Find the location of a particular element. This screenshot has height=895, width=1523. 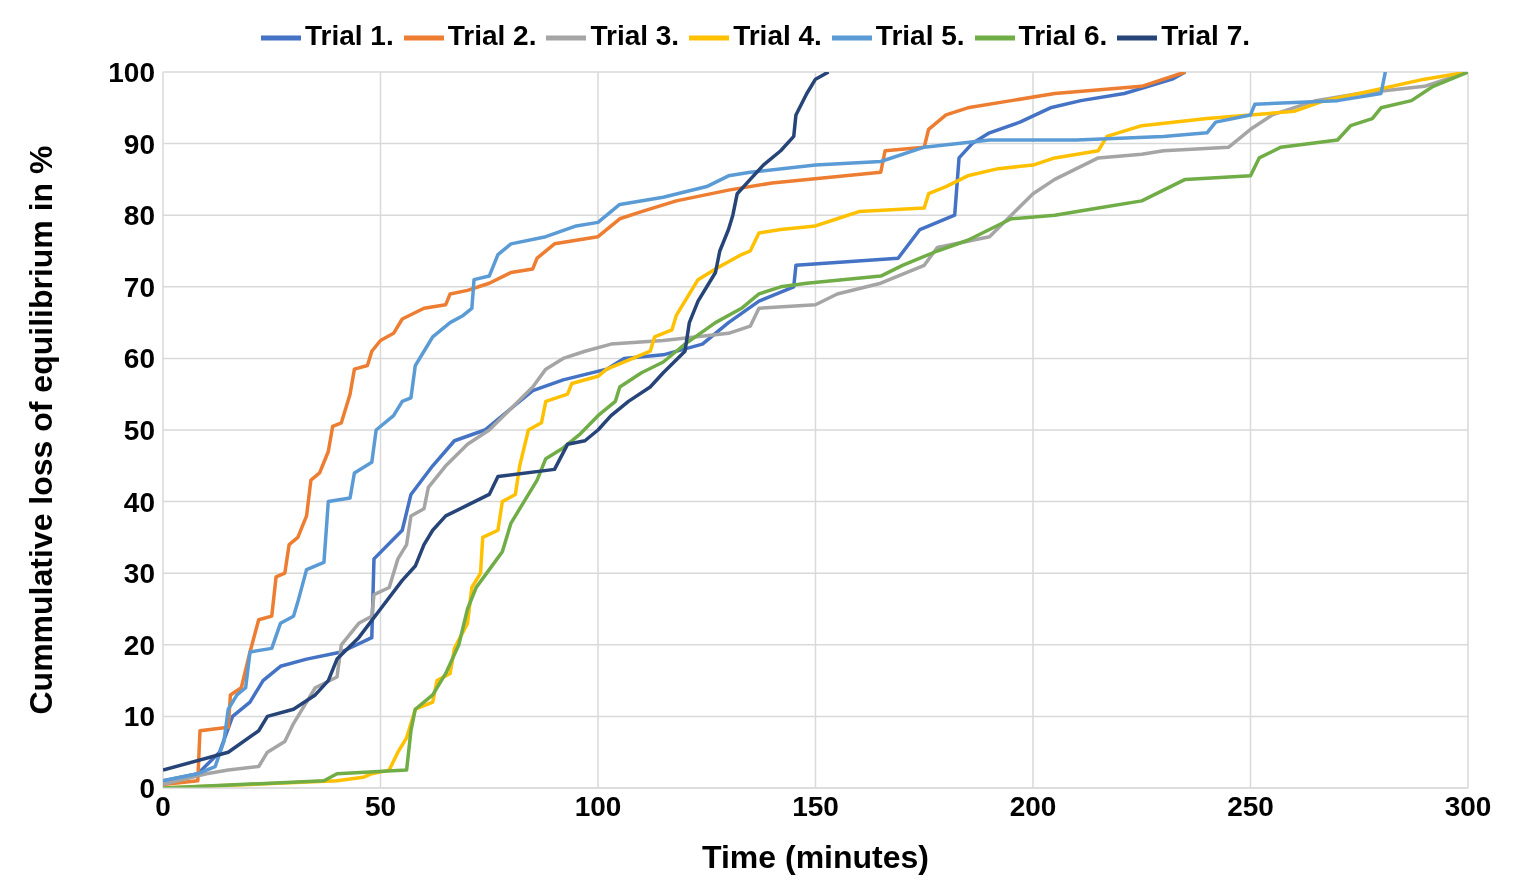

y-tick-label: 40 is located at coordinates (139, 502).